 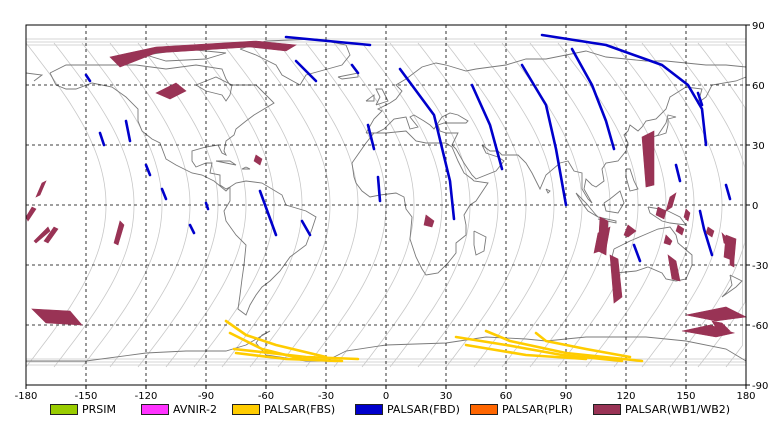 What do you see at coordinates (446, 396) in the screenshot?
I see `x-tick-label: 30` at bounding box center [446, 396].